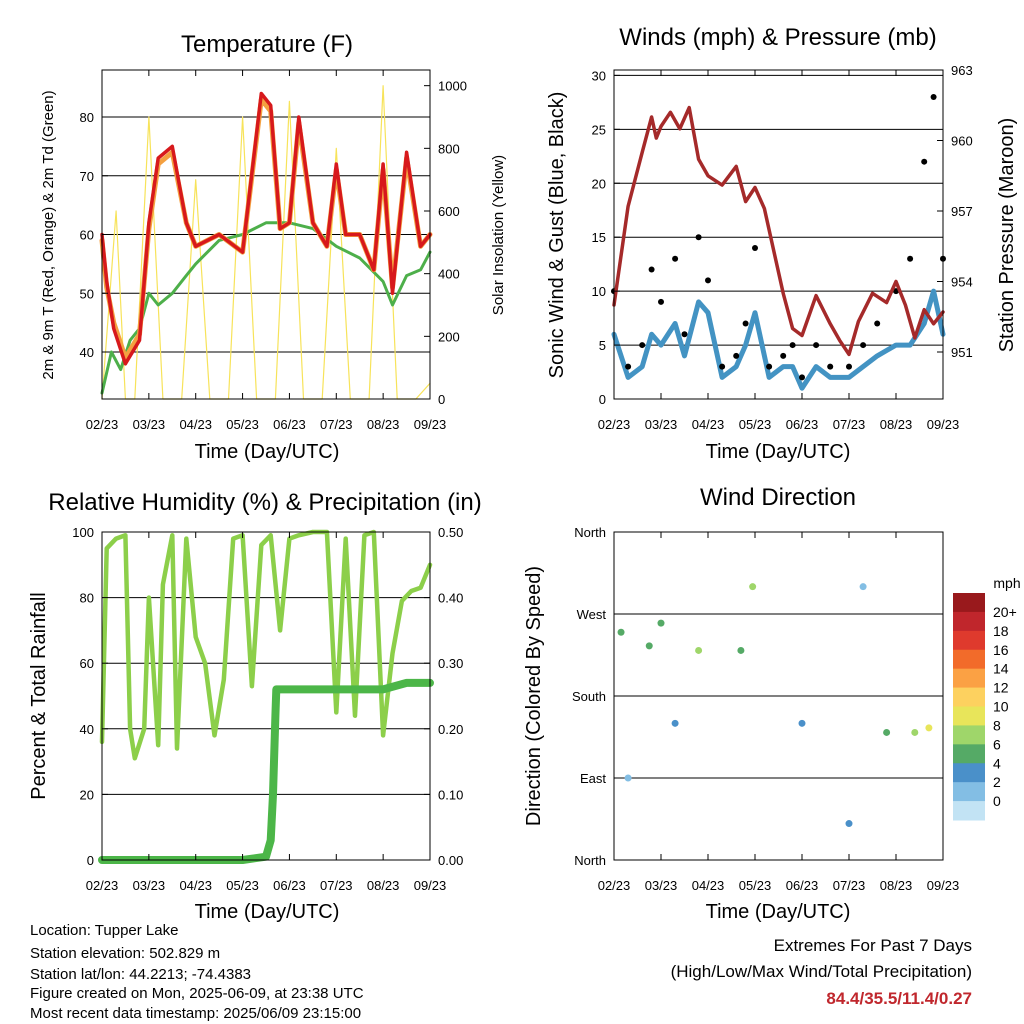  What do you see at coordinates (383, 885) in the screenshot?
I see `x-tick-label: 08/23` at bounding box center [383, 885].